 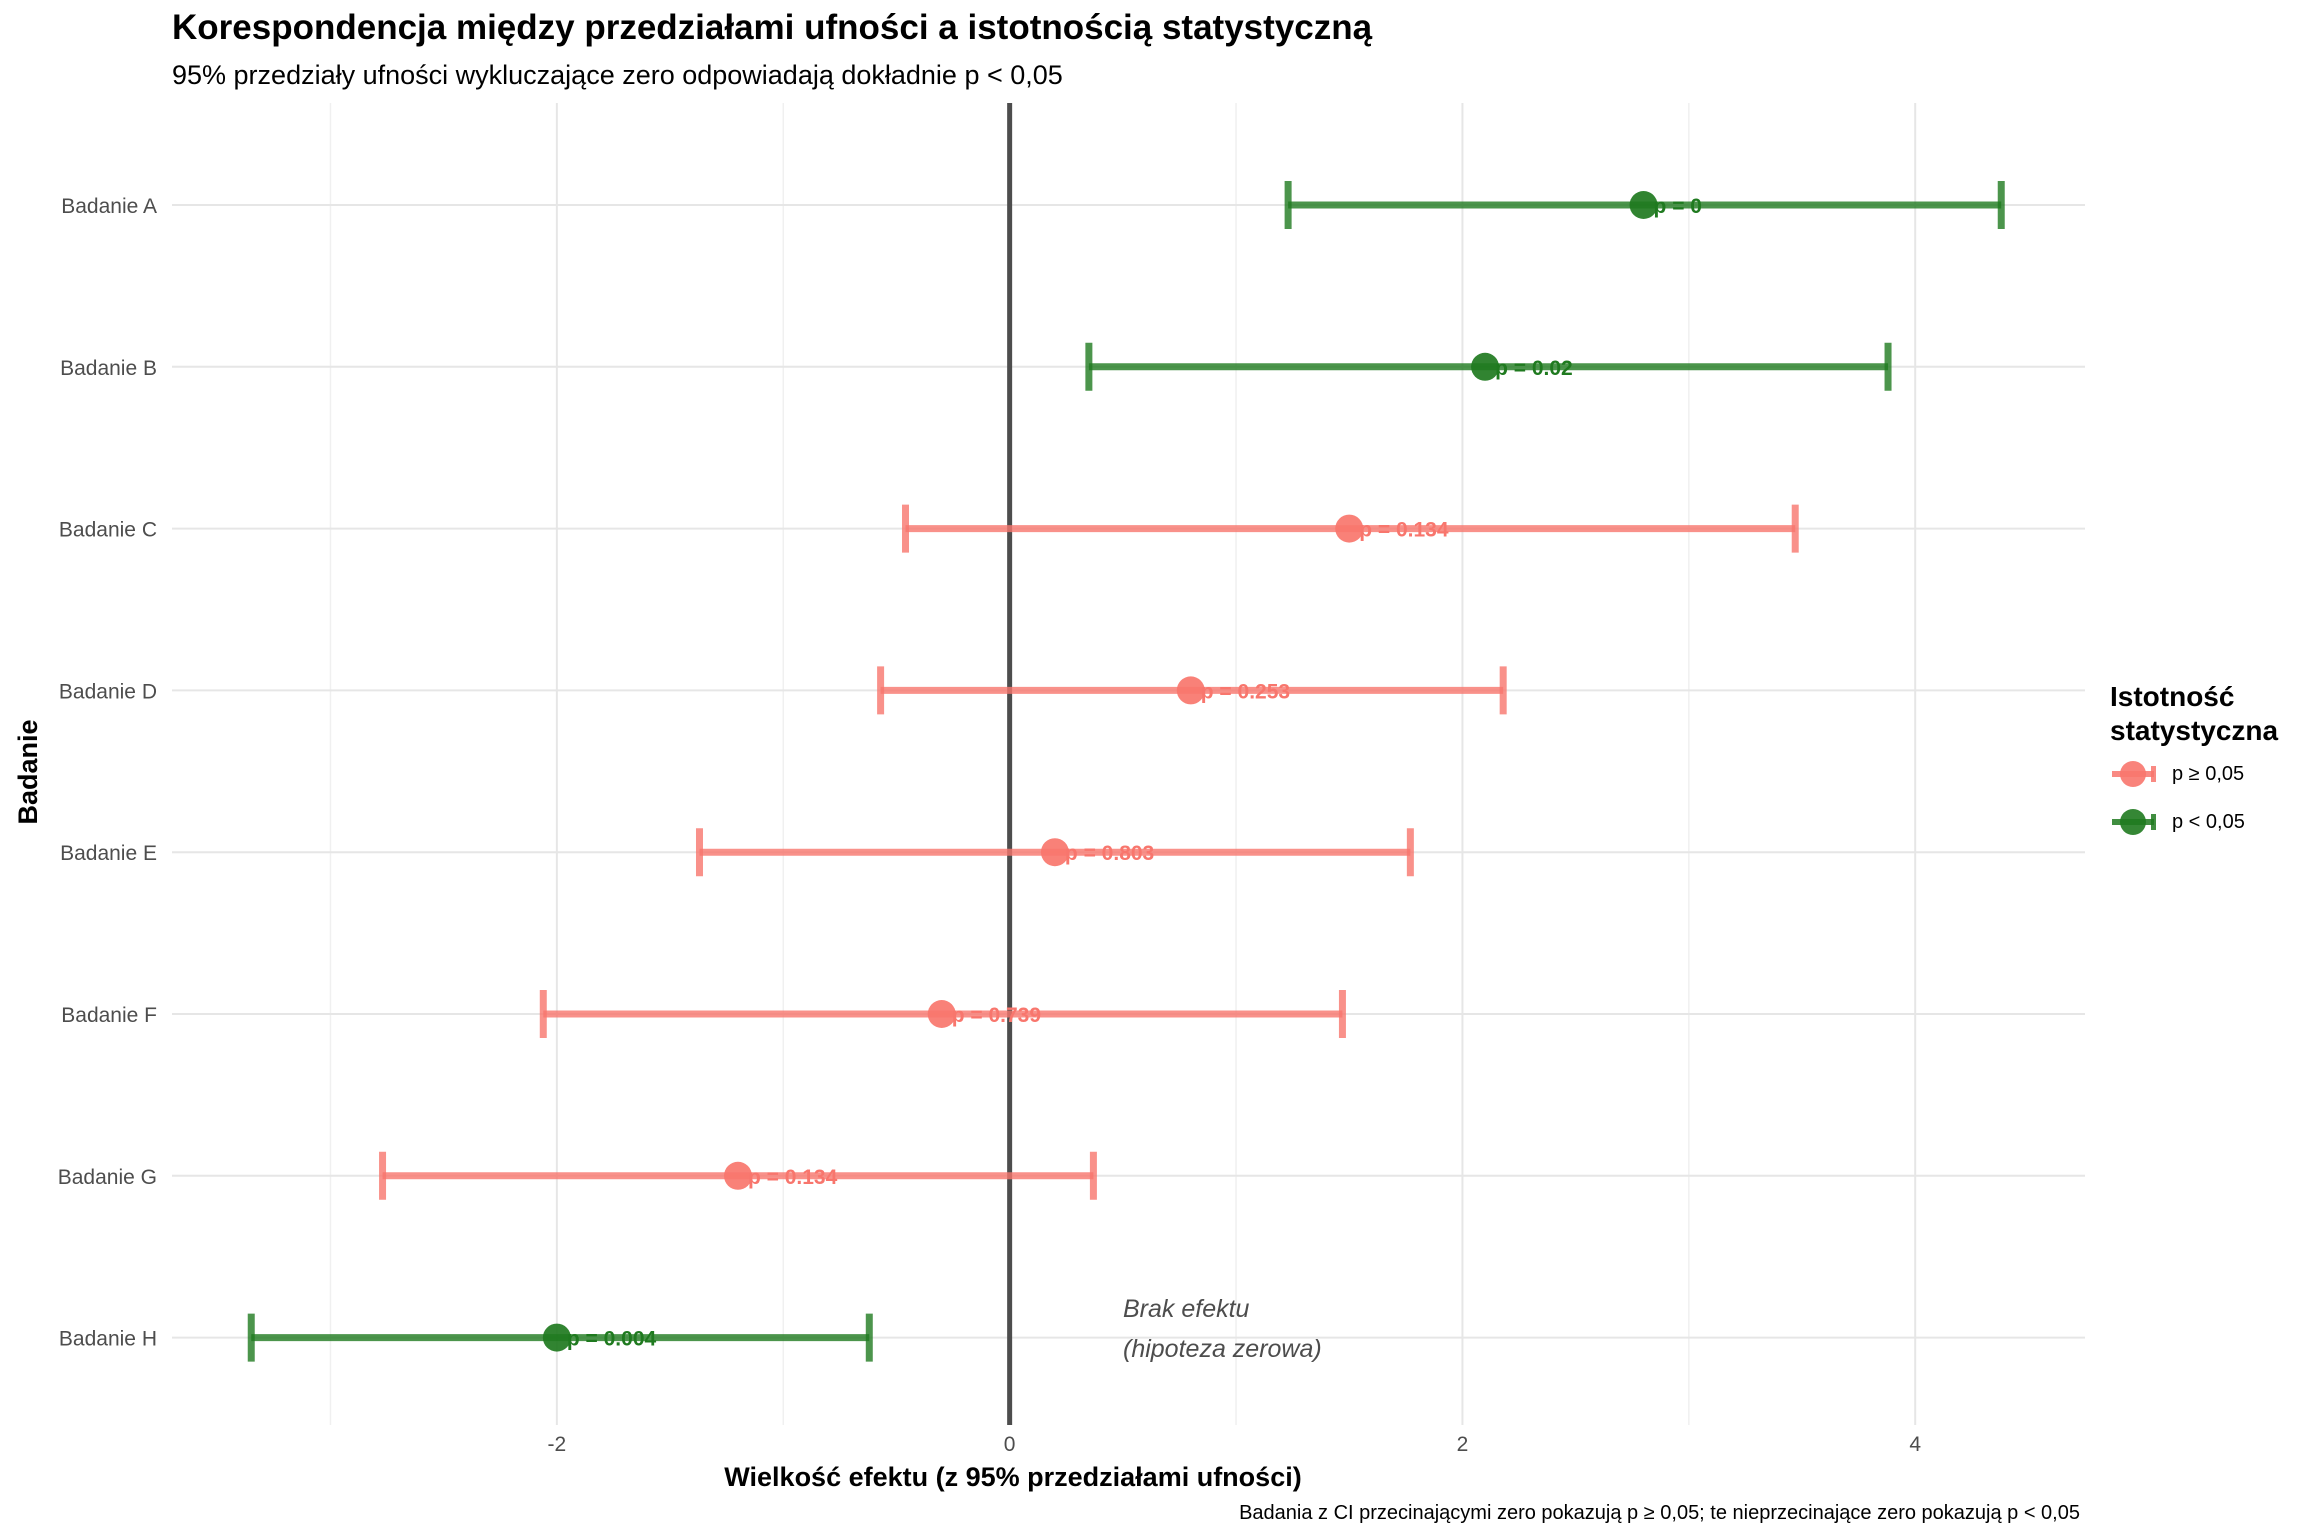 What do you see at coordinates (1245, 691) in the screenshot?
I see `p-value-label: p = 0.253` at bounding box center [1245, 691].